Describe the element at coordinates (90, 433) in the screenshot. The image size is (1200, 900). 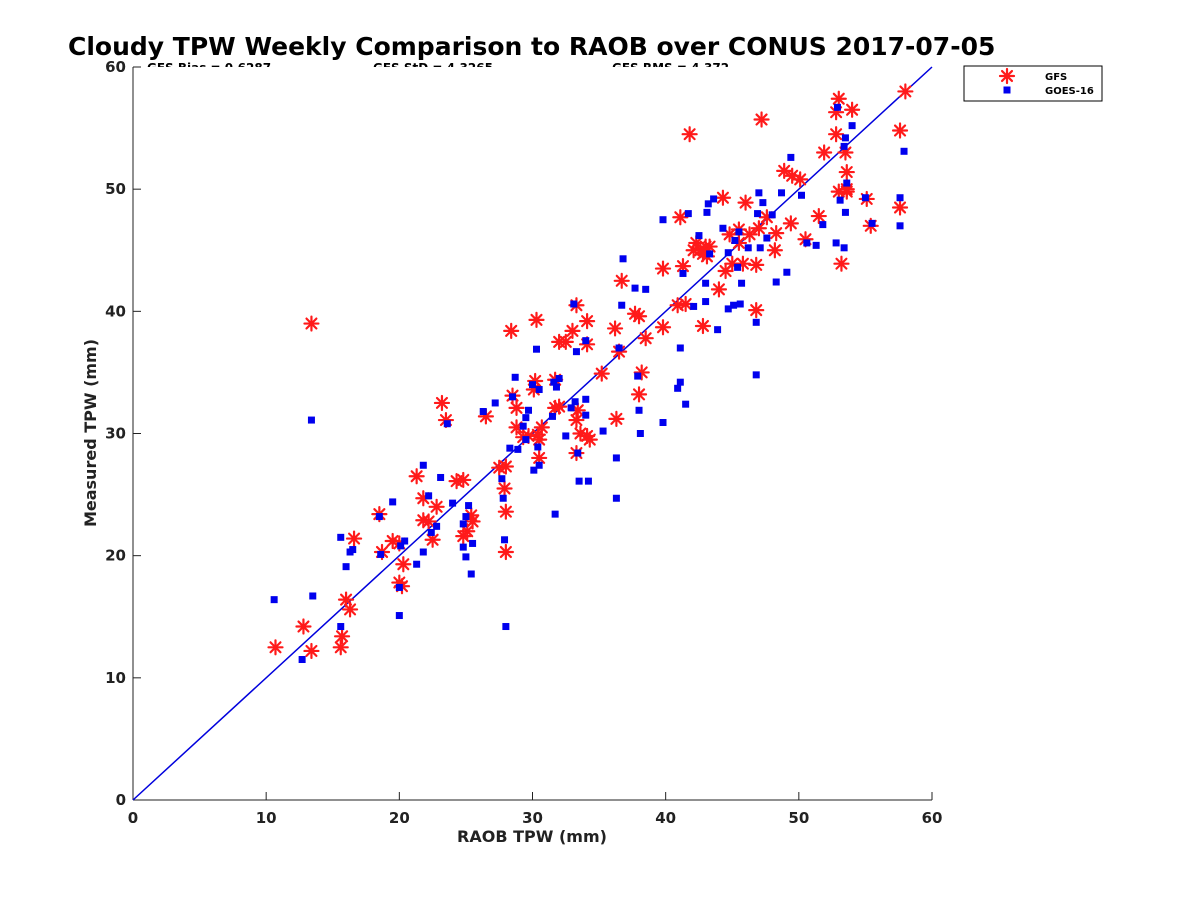
I see `y-axis-label: Measured TPW (mm)` at that location.